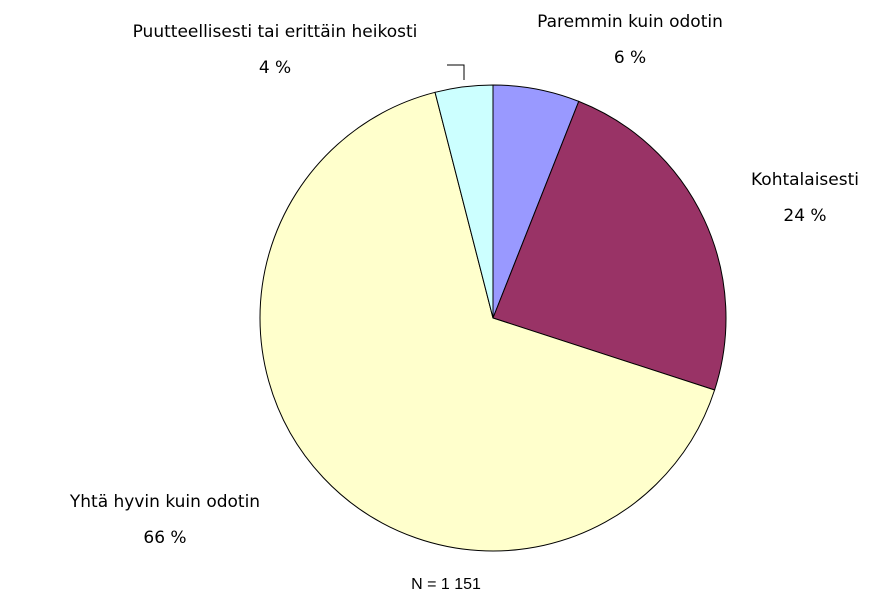 Image resolution: width=892 pixels, height=604 pixels. What do you see at coordinates (456, 72) in the screenshot?
I see `leader-line` at bounding box center [456, 72].